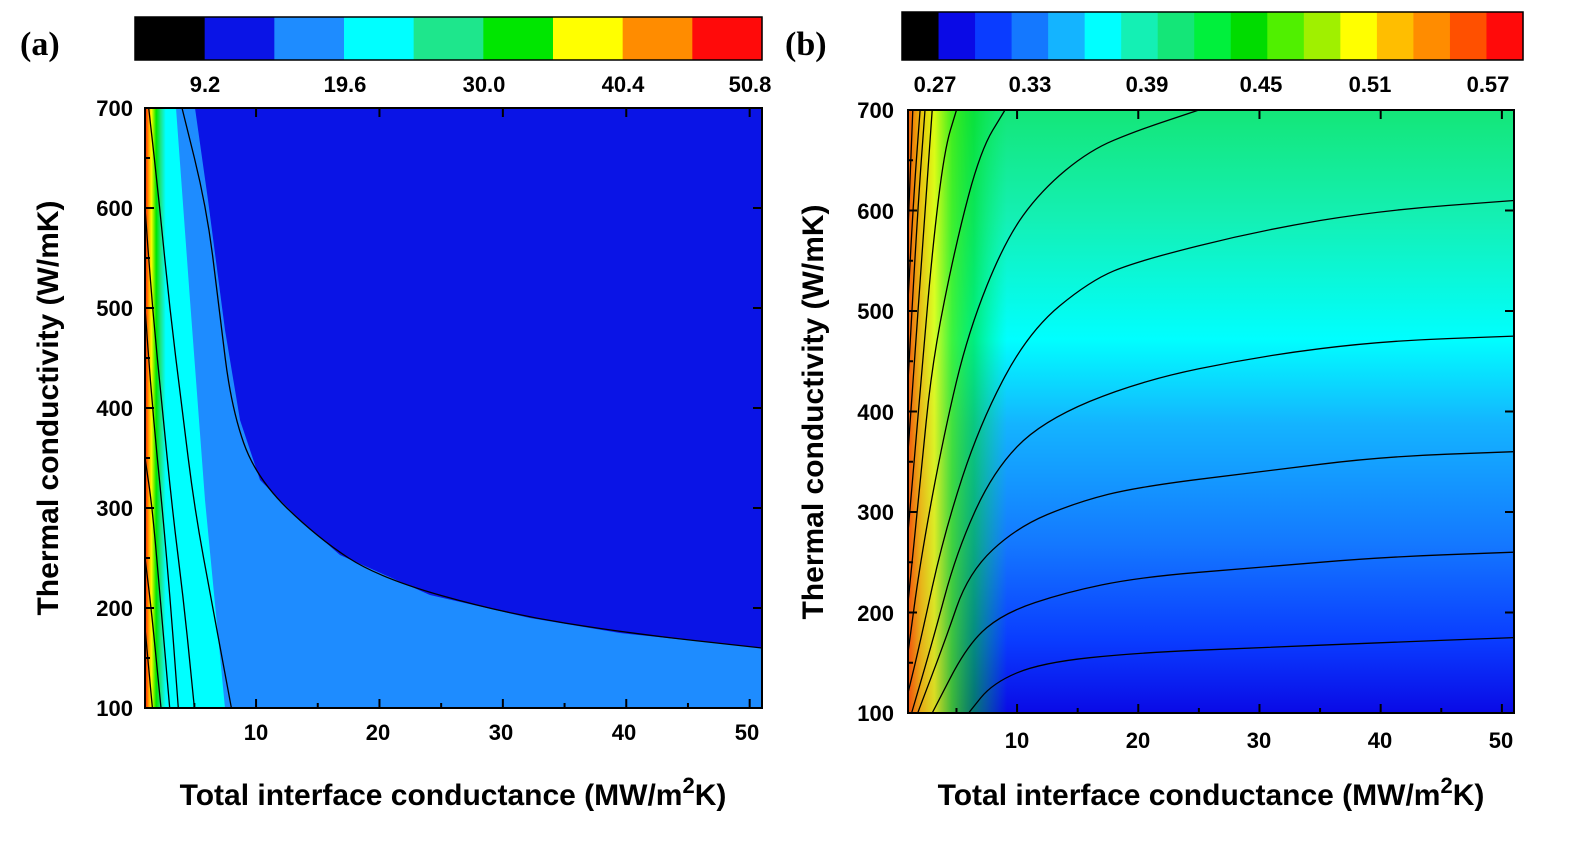 Image resolution: width=1596 pixels, height=842 pixels. What do you see at coordinates (875, 412) in the screenshot?
I see `y-tick-b-400: 400` at bounding box center [875, 412].